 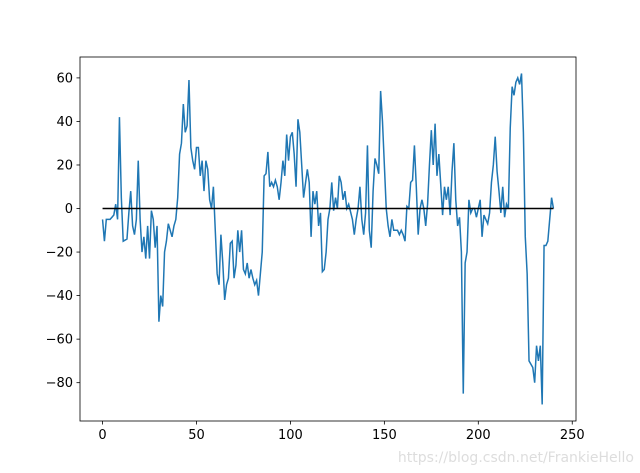 What do you see at coordinates (64, 165) in the screenshot?
I see `y-tick-label: 20` at bounding box center [64, 165].